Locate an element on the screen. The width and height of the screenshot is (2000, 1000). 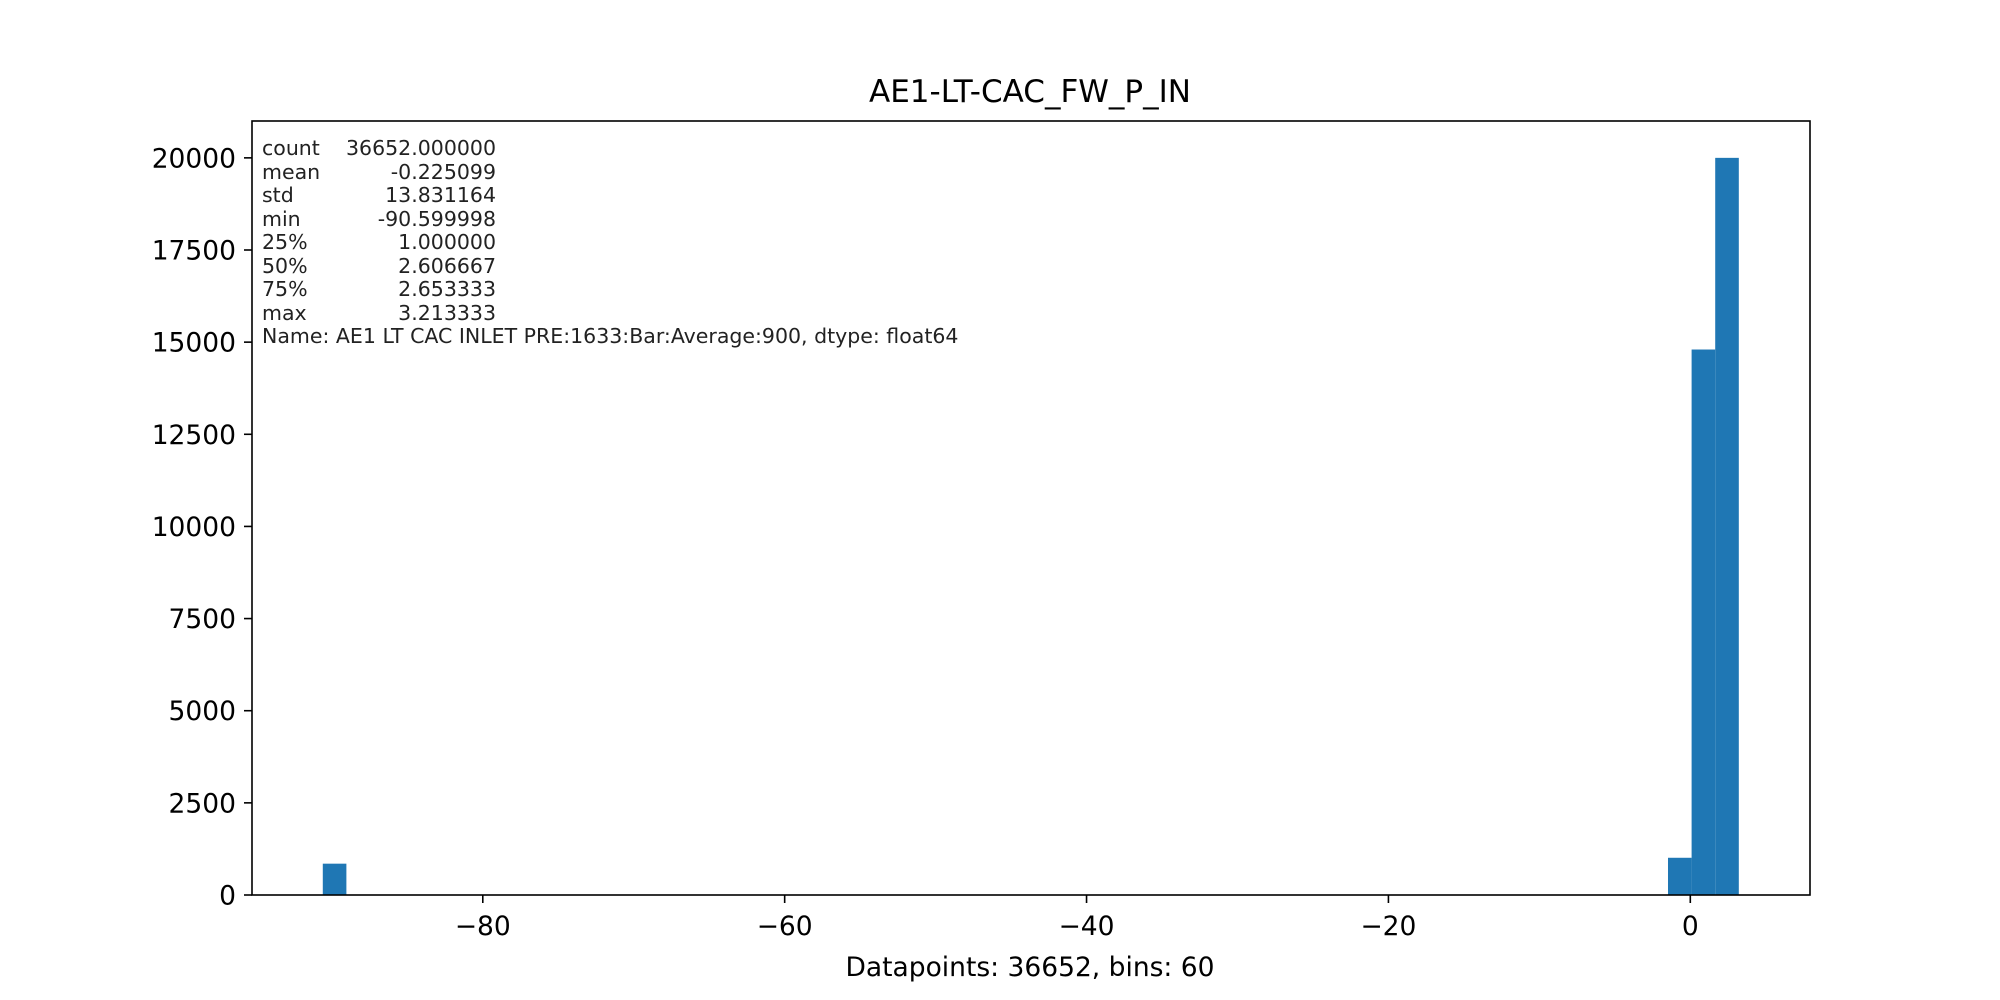
stat-row: 75% 2.653333 is located at coordinates (610, 289).